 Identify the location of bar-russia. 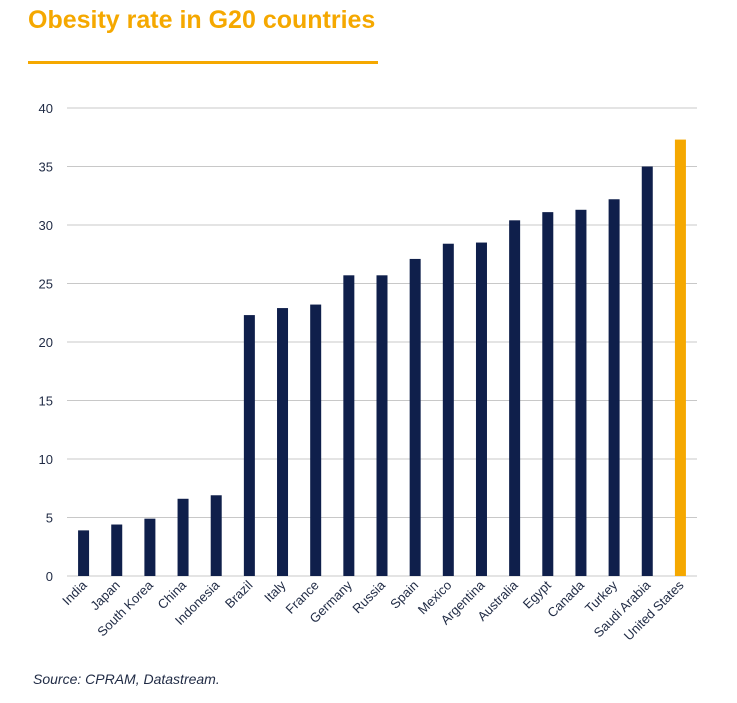
(382, 425).